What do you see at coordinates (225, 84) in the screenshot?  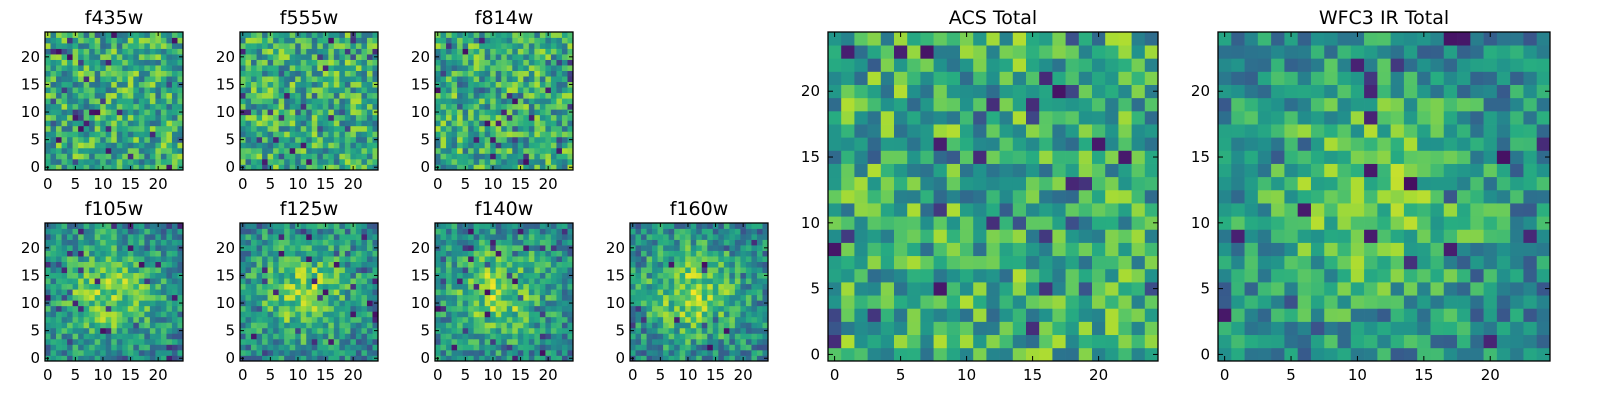 I see `y-tick-label: 15` at bounding box center [225, 84].